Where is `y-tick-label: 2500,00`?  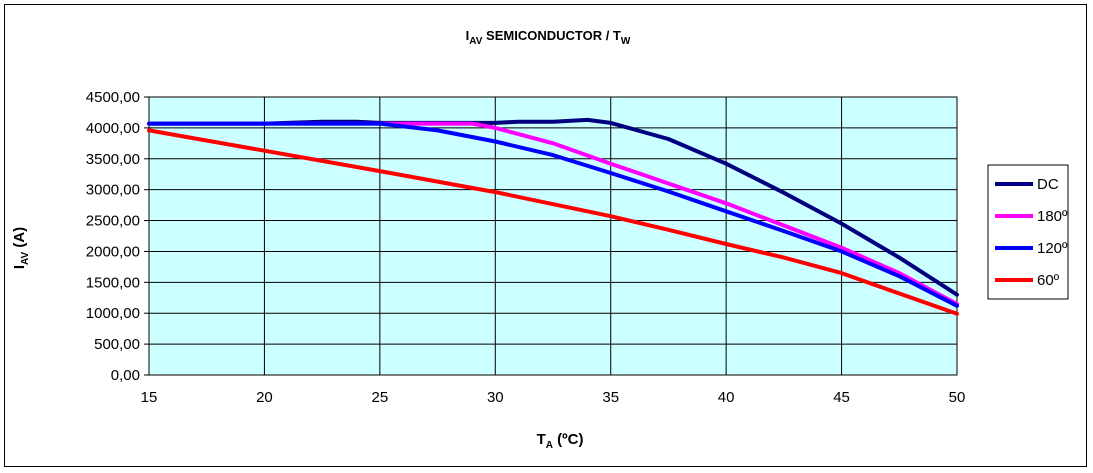
y-tick-label: 2500,00 is located at coordinates (113, 221).